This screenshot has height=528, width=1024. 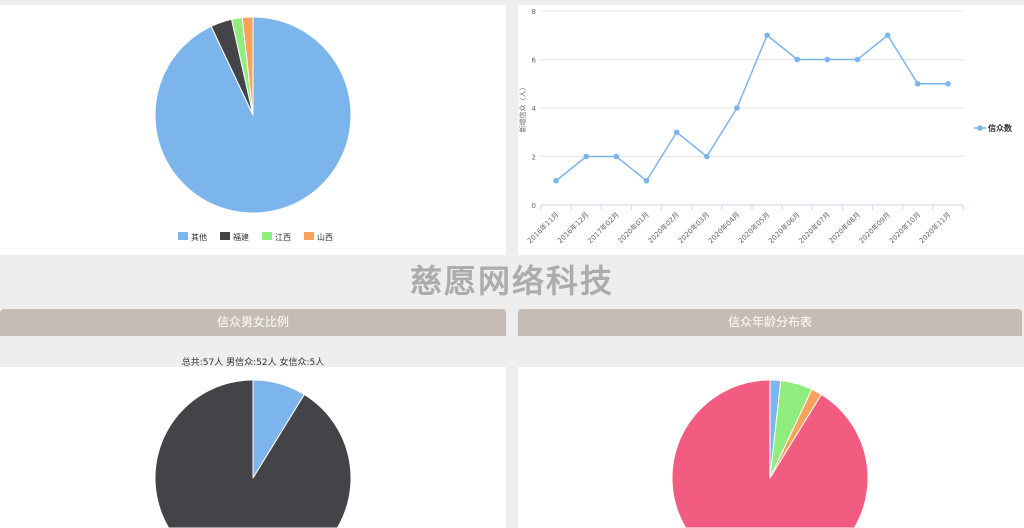 What do you see at coordinates (534, 158) in the screenshot?
I see `y-tick-label: 2` at bounding box center [534, 158].